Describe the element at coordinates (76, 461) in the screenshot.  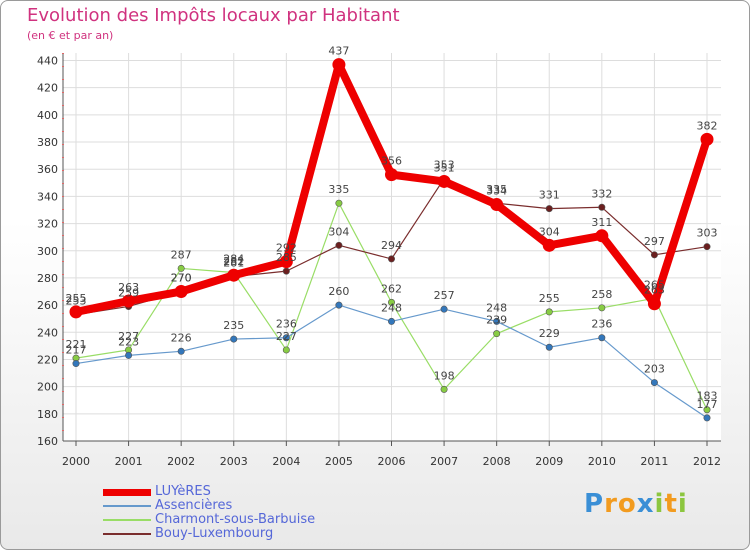
I see `x-tick-label: 2000` at that location.